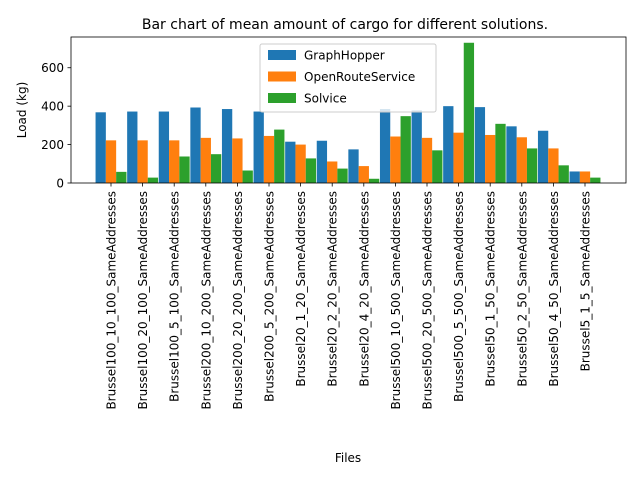 The height and width of the screenshot is (480, 640). Describe the element at coordinates (52, 107) in the screenshot. I see `y-tick-label: 400` at that location.